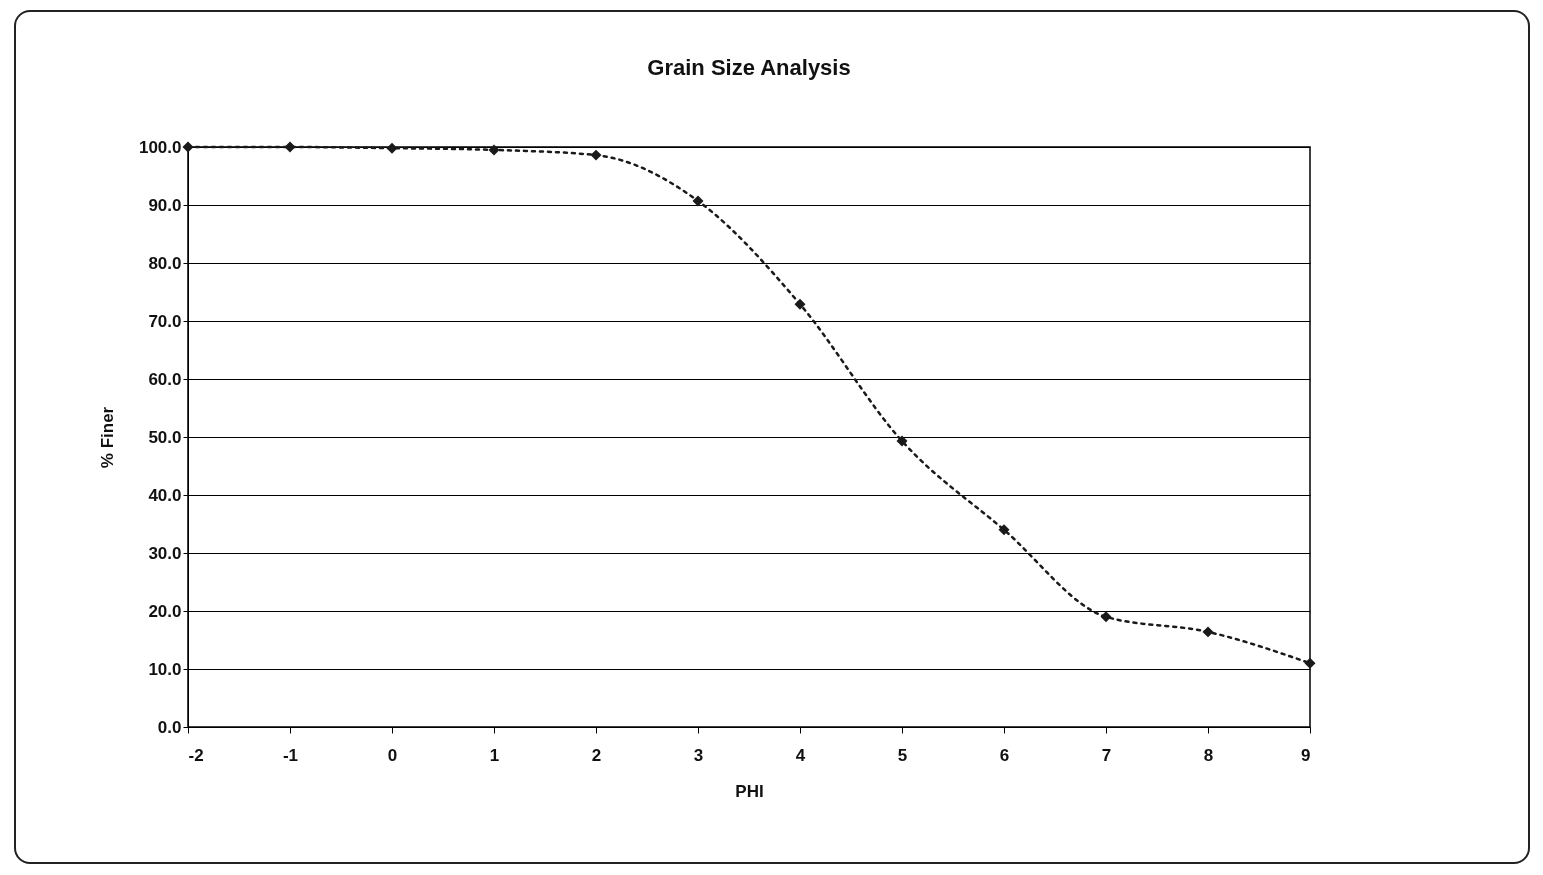 The width and height of the screenshot is (1543, 875). I want to click on y-axis-title: % Finer, so click(107, 437).